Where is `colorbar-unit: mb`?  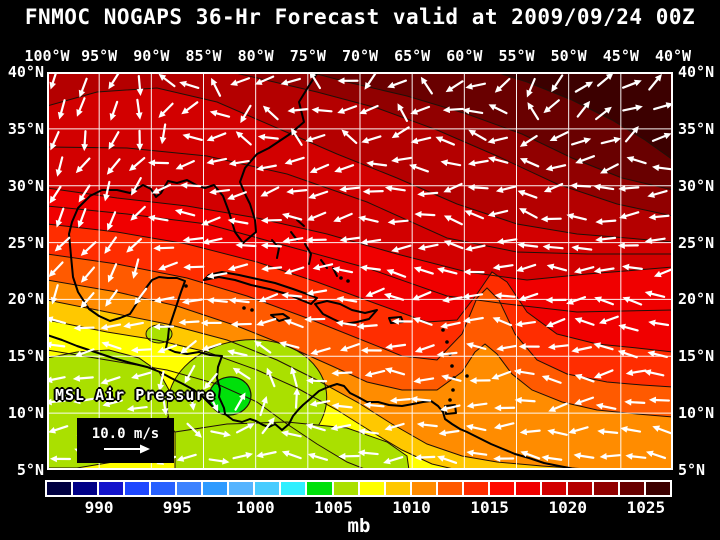
colorbar-unit: mb is located at coordinates (359, 526).